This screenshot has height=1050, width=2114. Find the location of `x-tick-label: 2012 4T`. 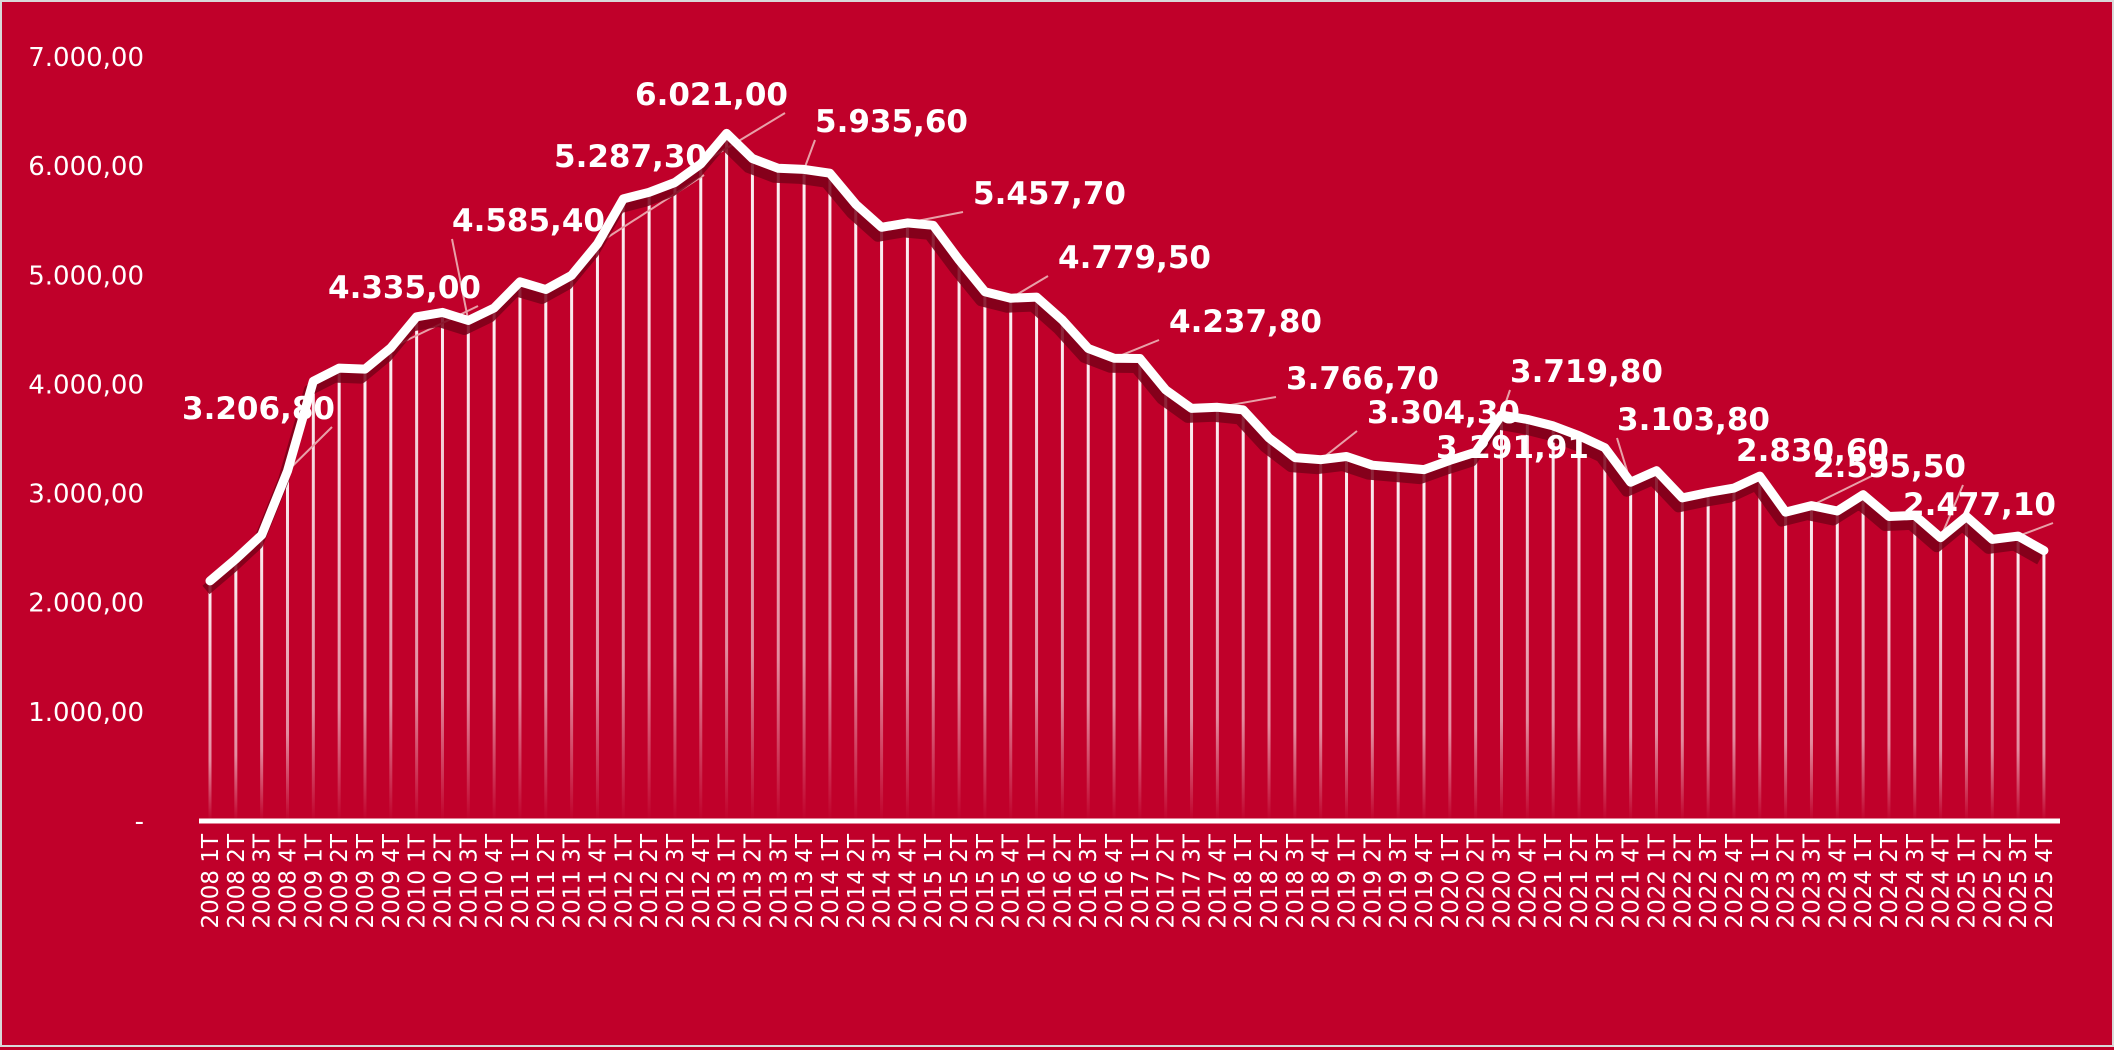

x-tick-label: 2012 4T is located at coordinates (702, 880).